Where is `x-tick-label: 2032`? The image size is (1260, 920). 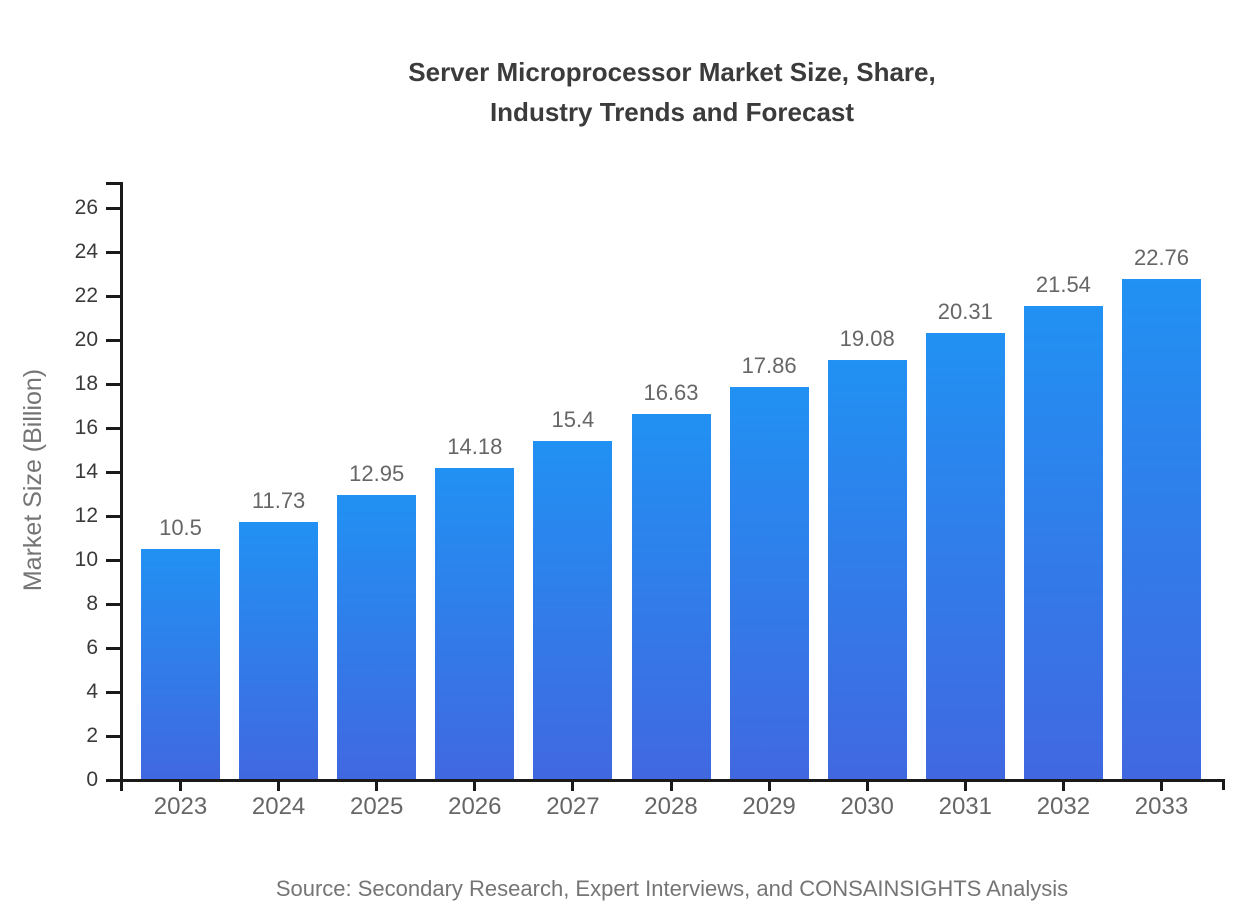
x-tick-label: 2032 is located at coordinates (1063, 806).